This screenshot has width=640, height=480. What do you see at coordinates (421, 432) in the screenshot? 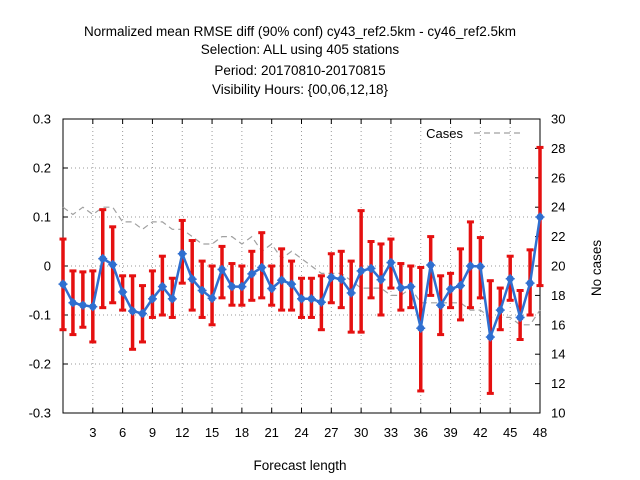
I see `x-tick-label: 36` at bounding box center [421, 432].